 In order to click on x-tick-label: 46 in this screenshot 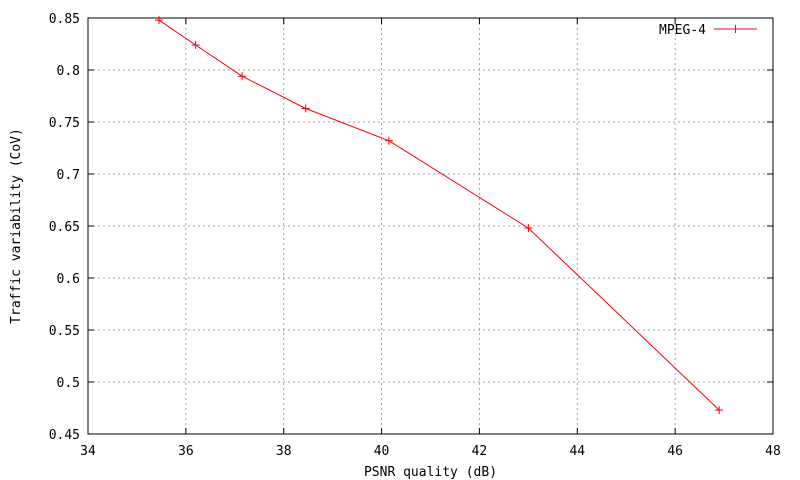, I will do `click(675, 451)`.